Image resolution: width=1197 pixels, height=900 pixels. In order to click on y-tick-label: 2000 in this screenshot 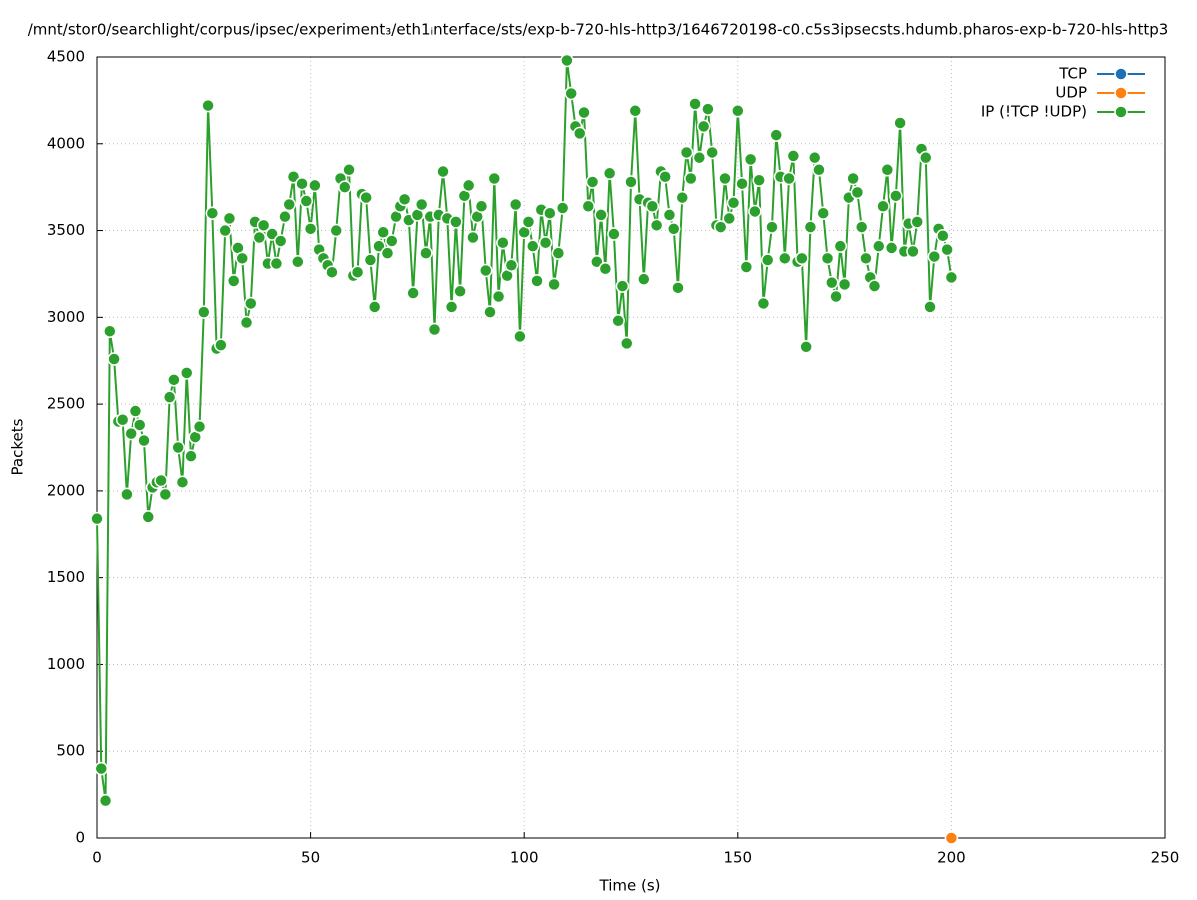, I will do `click(66, 490)`.